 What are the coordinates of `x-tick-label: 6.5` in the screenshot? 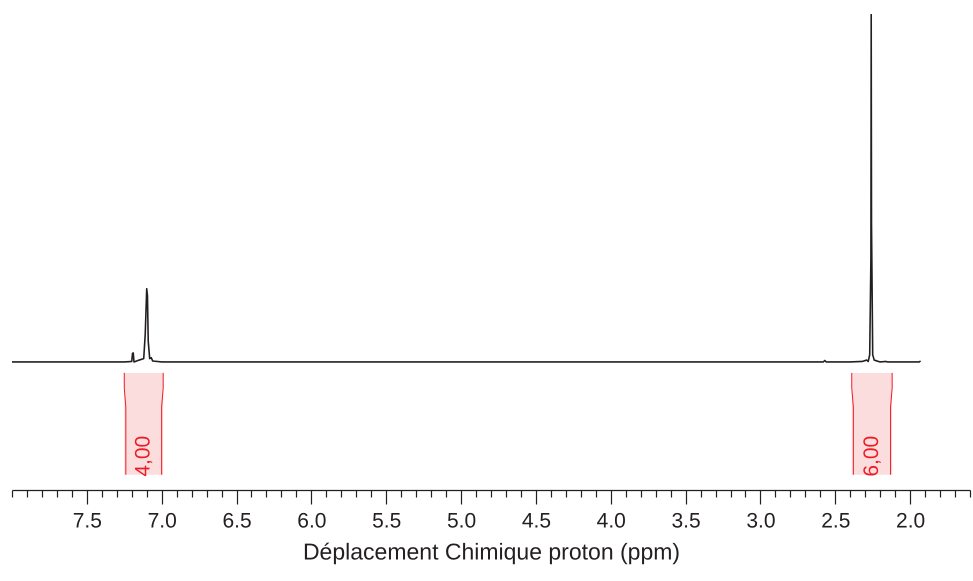 It's located at (237, 521).